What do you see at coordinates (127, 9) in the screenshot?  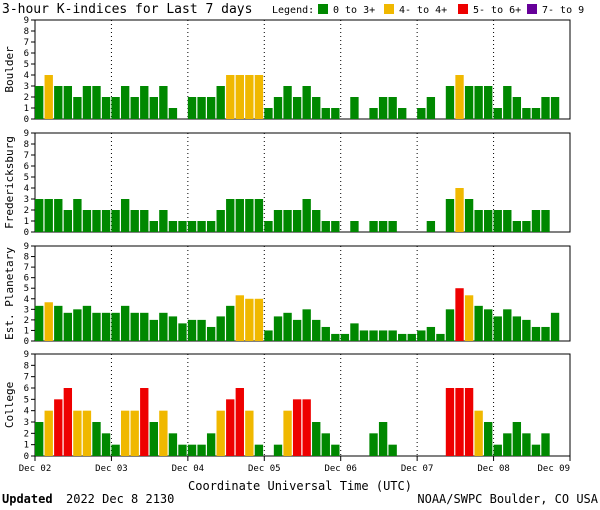 I see `chart-title: 3-hour K-indices for Last 7 days` at bounding box center [127, 9].